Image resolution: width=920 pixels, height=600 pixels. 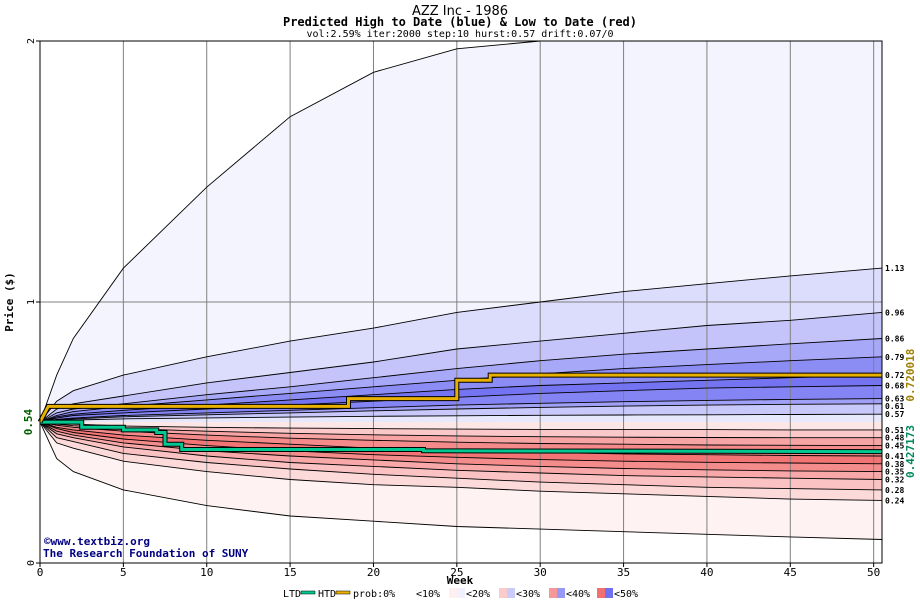 I want to click on legend-swatch-40-red, so click(x=601, y=593).